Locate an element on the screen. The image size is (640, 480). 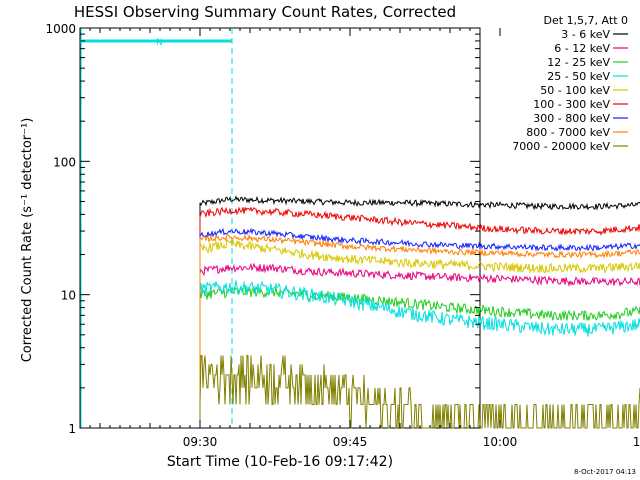
legend-entry-50-100-kev: 50 - 100 keV is located at coordinates (575, 90).